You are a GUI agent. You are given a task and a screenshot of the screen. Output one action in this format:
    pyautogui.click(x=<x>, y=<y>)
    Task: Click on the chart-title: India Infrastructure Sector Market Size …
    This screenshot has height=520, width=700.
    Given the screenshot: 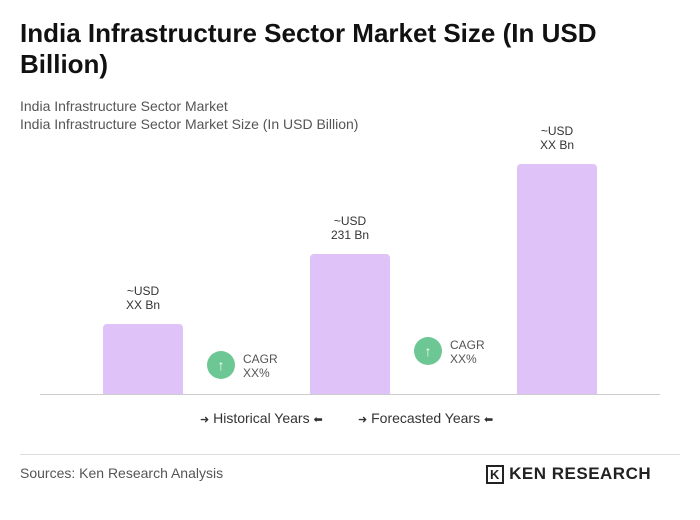 What is the action you would take?
    pyautogui.click(x=308, y=48)
    